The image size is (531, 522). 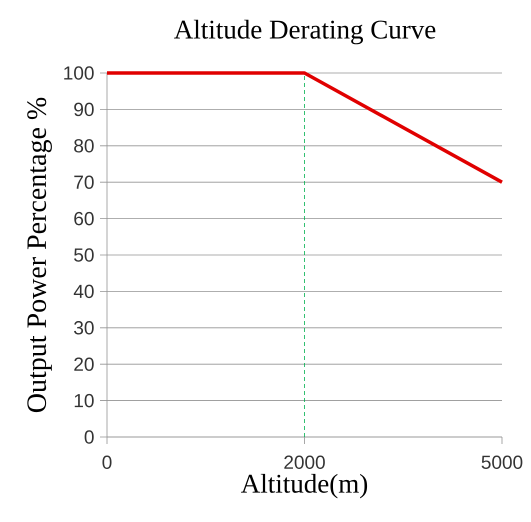 What do you see at coordinates (84, 401) in the screenshot?
I see `y-tick-label: 10` at bounding box center [84, 401].